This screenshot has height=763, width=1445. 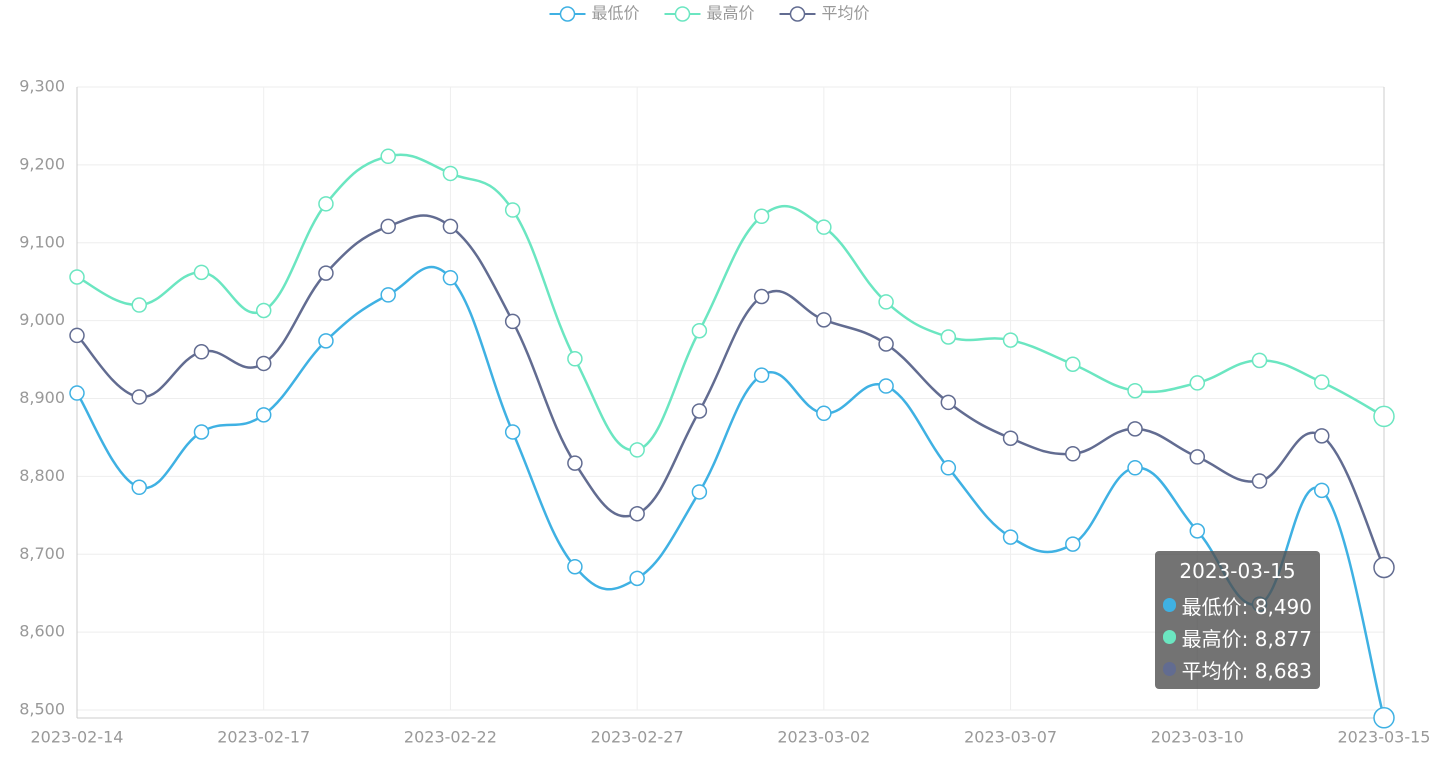 I want to click on tooltip-row: 最高价: 8,877, so click(x=1237, y=637).